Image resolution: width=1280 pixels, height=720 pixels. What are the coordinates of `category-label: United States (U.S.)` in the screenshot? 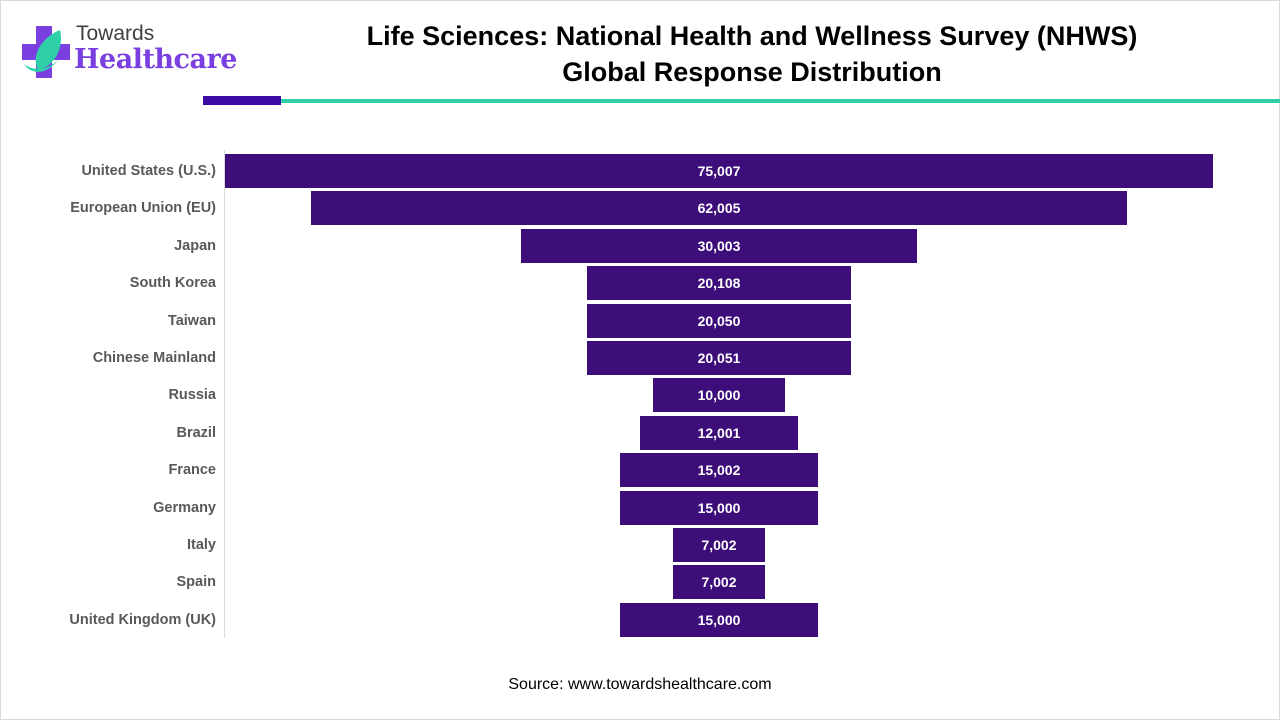 It's located at (148, 171).